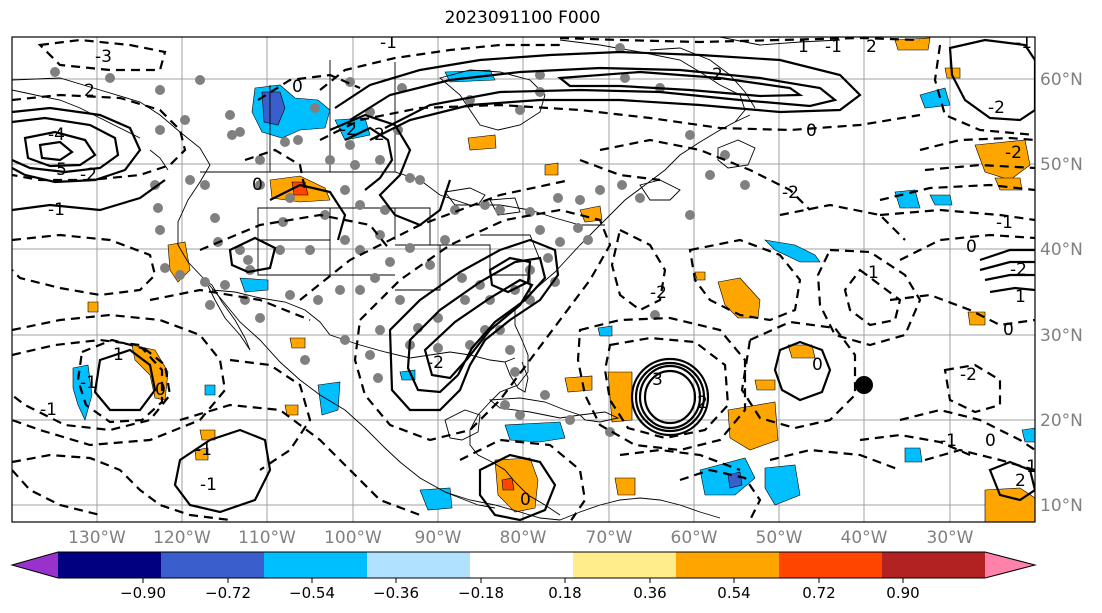 The height and width of the screenshot is (613, 1102). What do you see at coordinates (1061, 506) in the screenshot?
I see `lat-tick-label: 10°N` at bounding box center [1061, 506].